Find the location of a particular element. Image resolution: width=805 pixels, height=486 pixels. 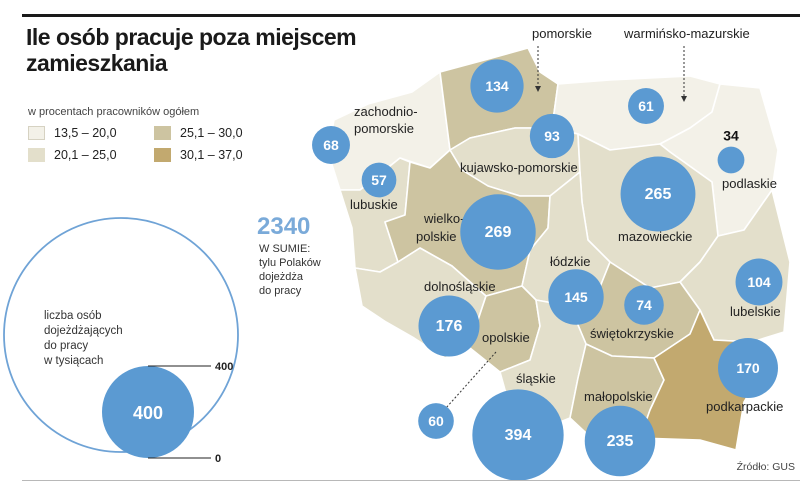

reference-value: 400 is located at coordinates (148, 413).